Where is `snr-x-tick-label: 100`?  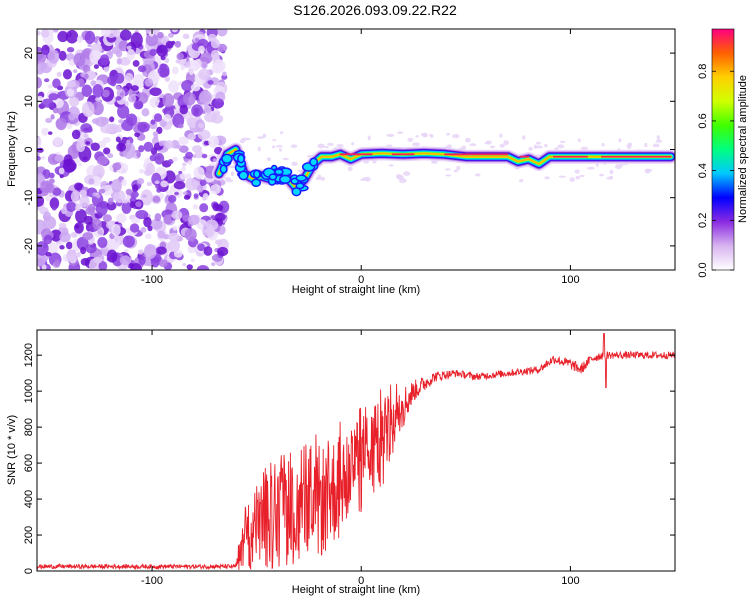 snr-x-tick-label: 100 is located at coordinates (570, 581).